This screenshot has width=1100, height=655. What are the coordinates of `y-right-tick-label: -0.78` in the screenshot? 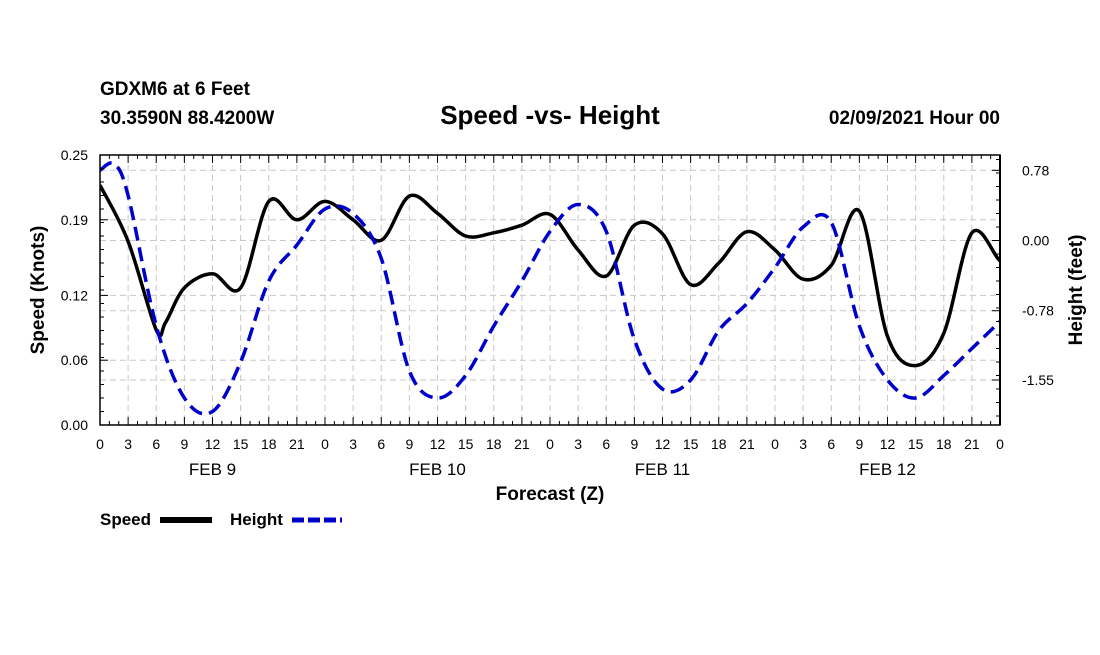 It's located at (1038, 311).